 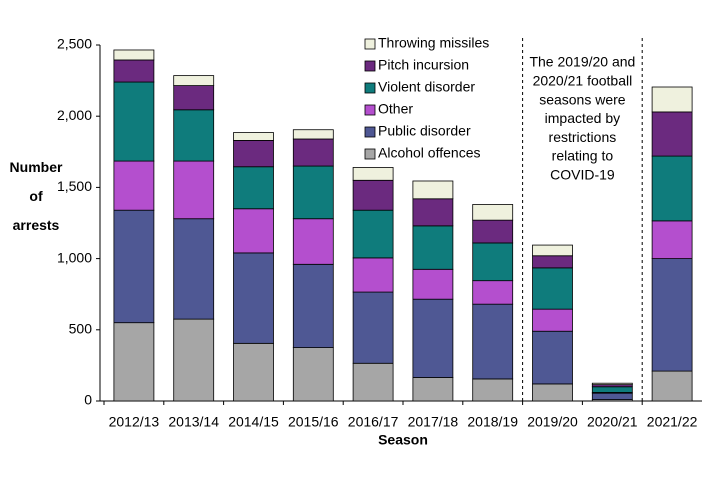 What do you see at coordinates (36, 225) in the screenshot?
I see `y-axis-title-line: arrests` at bounding box center [36, 225].